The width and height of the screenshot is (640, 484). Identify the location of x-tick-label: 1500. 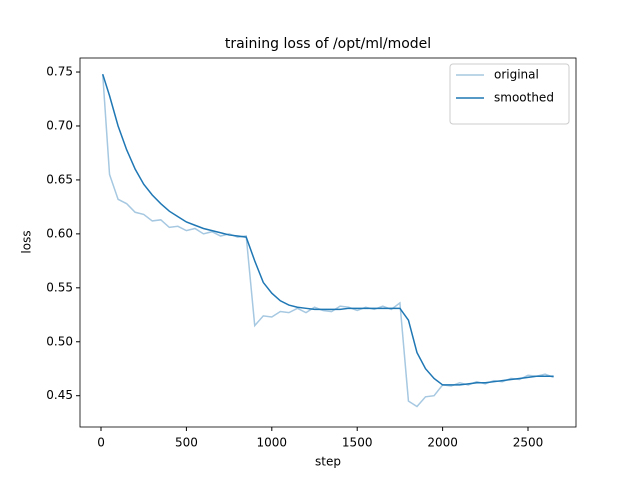
(357, 443).